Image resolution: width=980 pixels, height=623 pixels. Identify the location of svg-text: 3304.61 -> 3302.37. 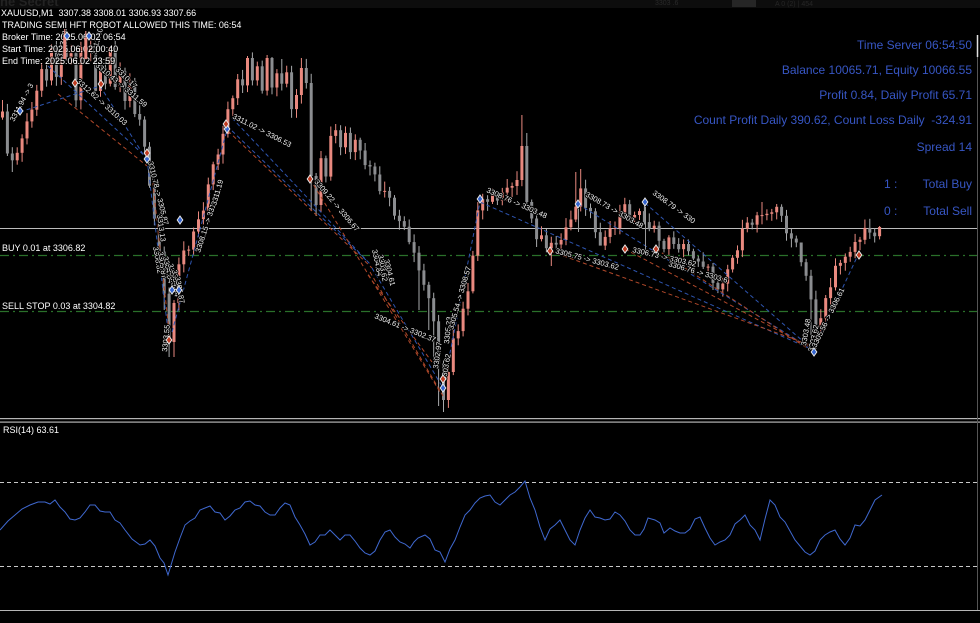
(405, 328).